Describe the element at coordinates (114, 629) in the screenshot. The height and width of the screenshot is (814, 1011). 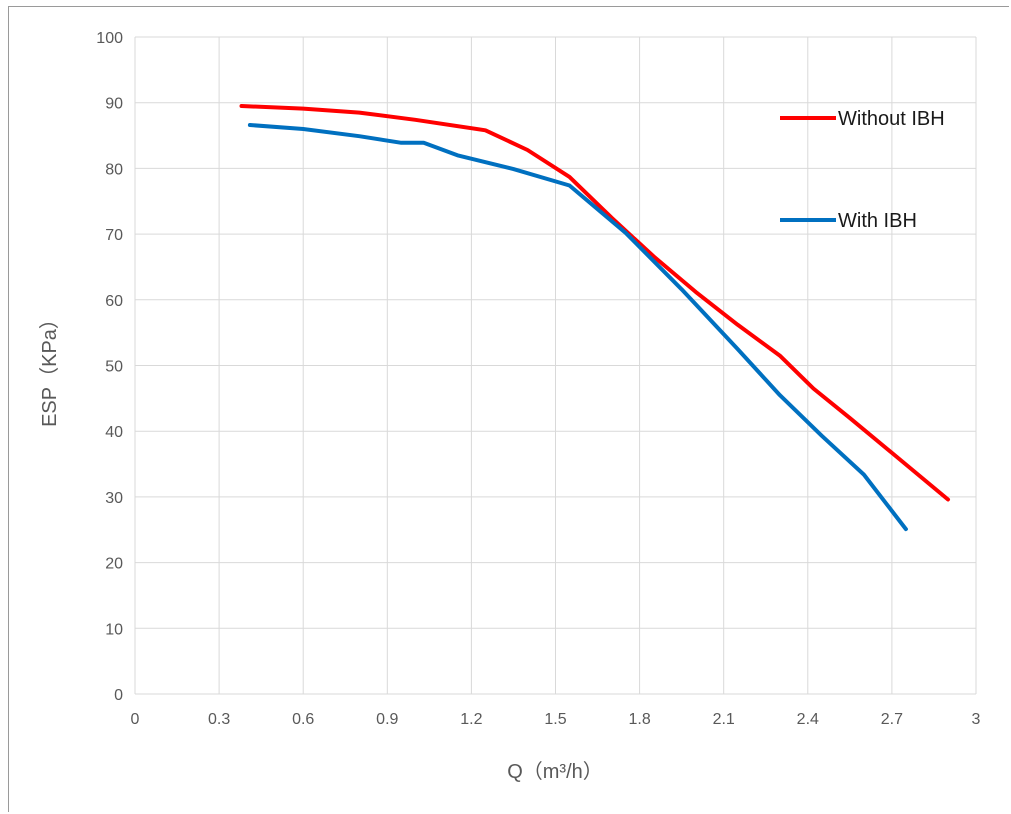
I see `y-tick-label: 10` at that location.